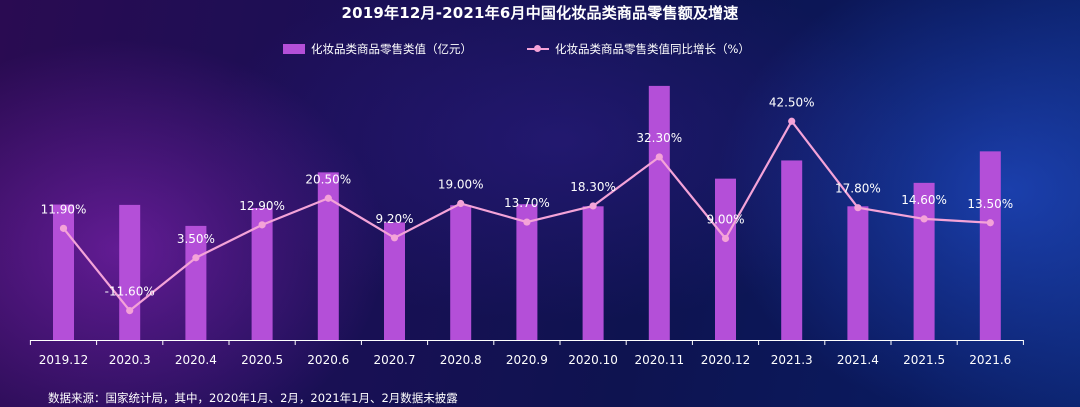 The width and height of the screenshot is (1080, 407). I want to click on x-tick-label: 2020.7, so click(395, 360).